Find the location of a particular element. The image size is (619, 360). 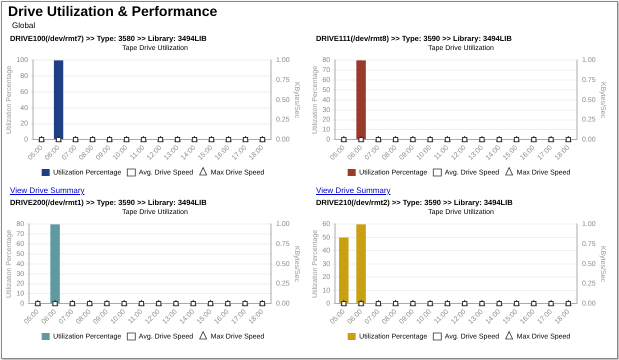

text: Drive Utilization & Performance is located at coordinates (113, 11).